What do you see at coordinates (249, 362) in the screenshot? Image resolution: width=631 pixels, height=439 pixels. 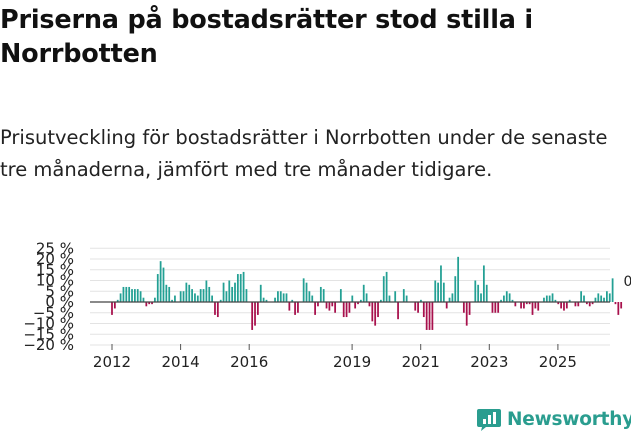 I see `x-tick-label: 2016` at bounding box center [249, 362].